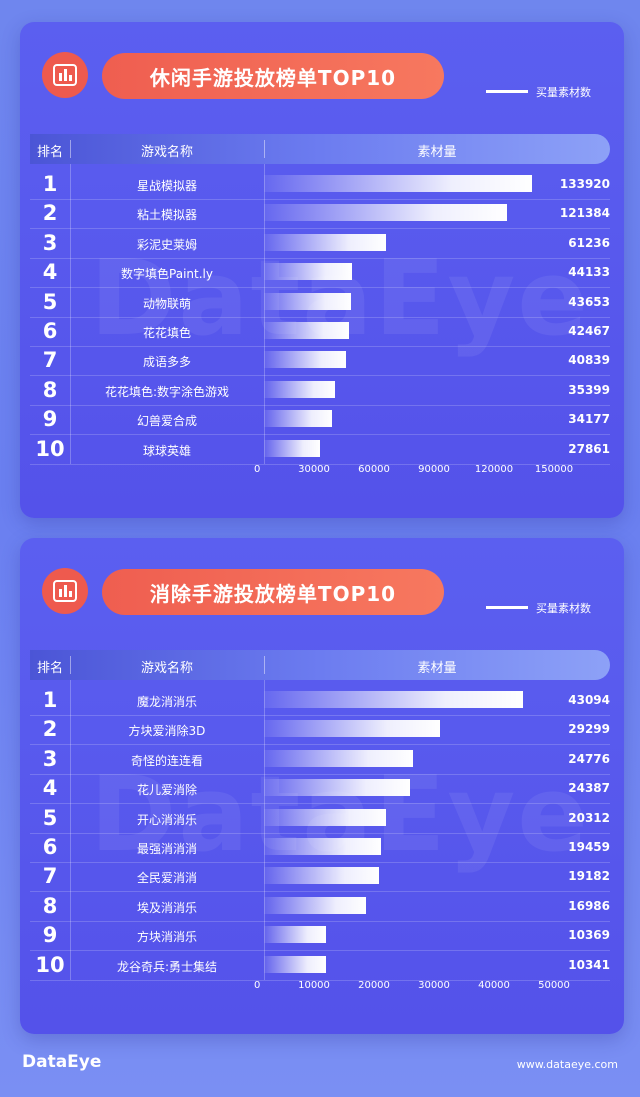 Image resolution: width=640 pixels, height=1097 pixels. What do you see at coordinates (584, 213) in the screenshot?
I see `value-label: 121384` at bounding box center [584, 213].